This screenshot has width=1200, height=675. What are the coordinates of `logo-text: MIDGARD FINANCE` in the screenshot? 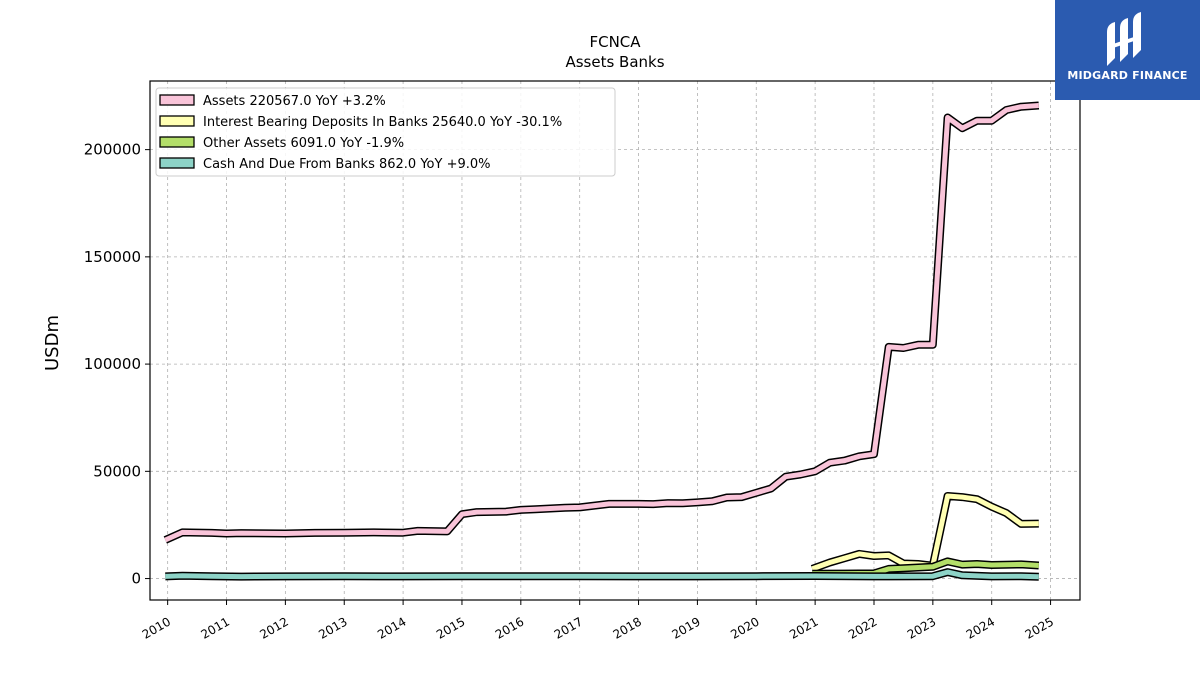 It's located at (1127, 75).